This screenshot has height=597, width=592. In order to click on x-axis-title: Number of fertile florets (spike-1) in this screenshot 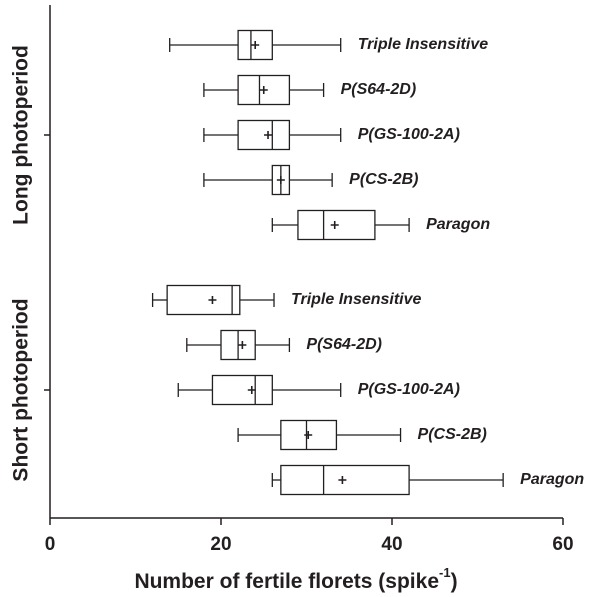, I will do `click(295, 578)`.